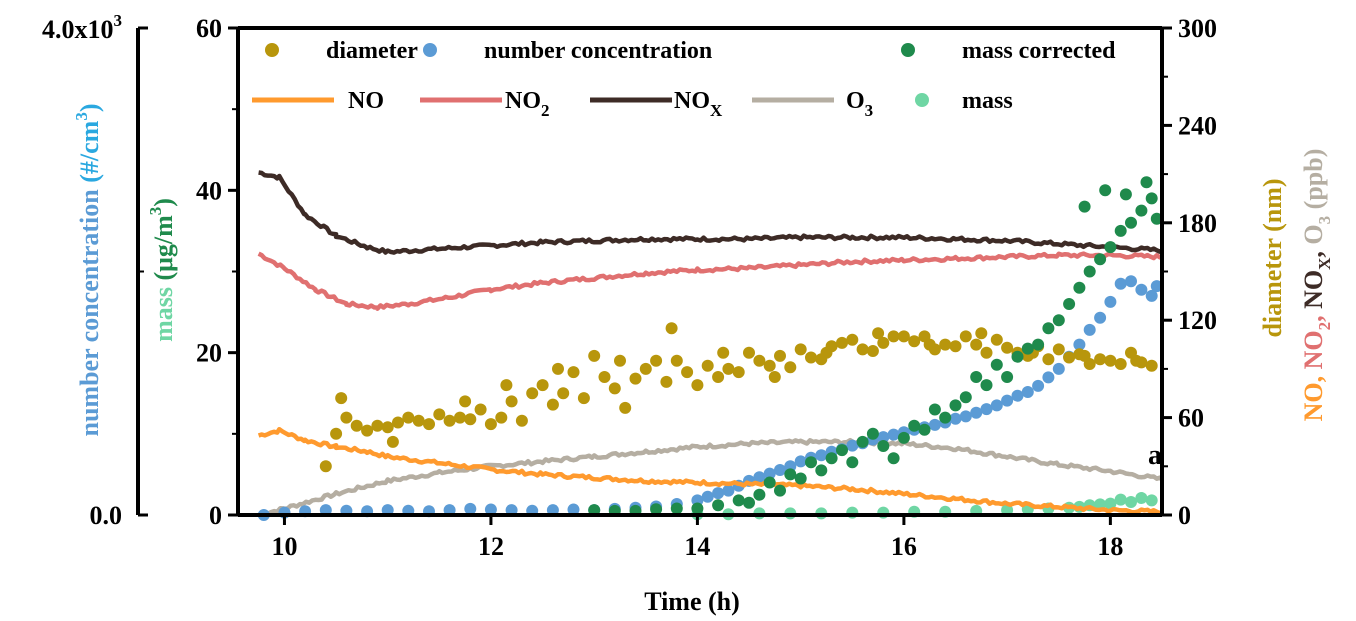  I want to click on mass-tick-label: 40, so click(209, 190).